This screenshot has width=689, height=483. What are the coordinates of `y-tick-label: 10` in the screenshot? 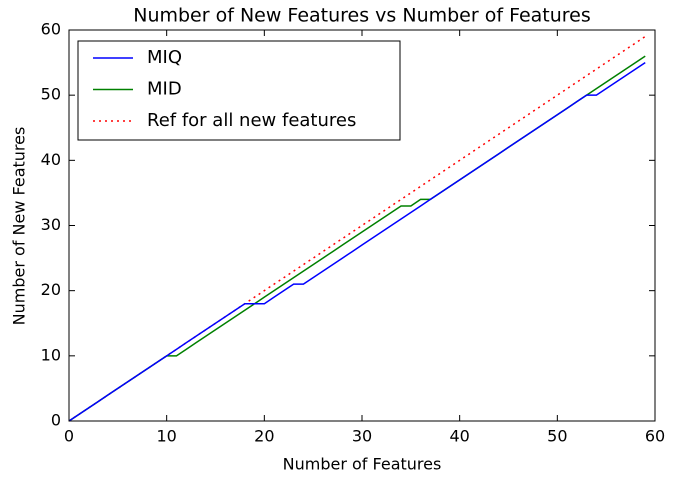 It's located at (51, 354).